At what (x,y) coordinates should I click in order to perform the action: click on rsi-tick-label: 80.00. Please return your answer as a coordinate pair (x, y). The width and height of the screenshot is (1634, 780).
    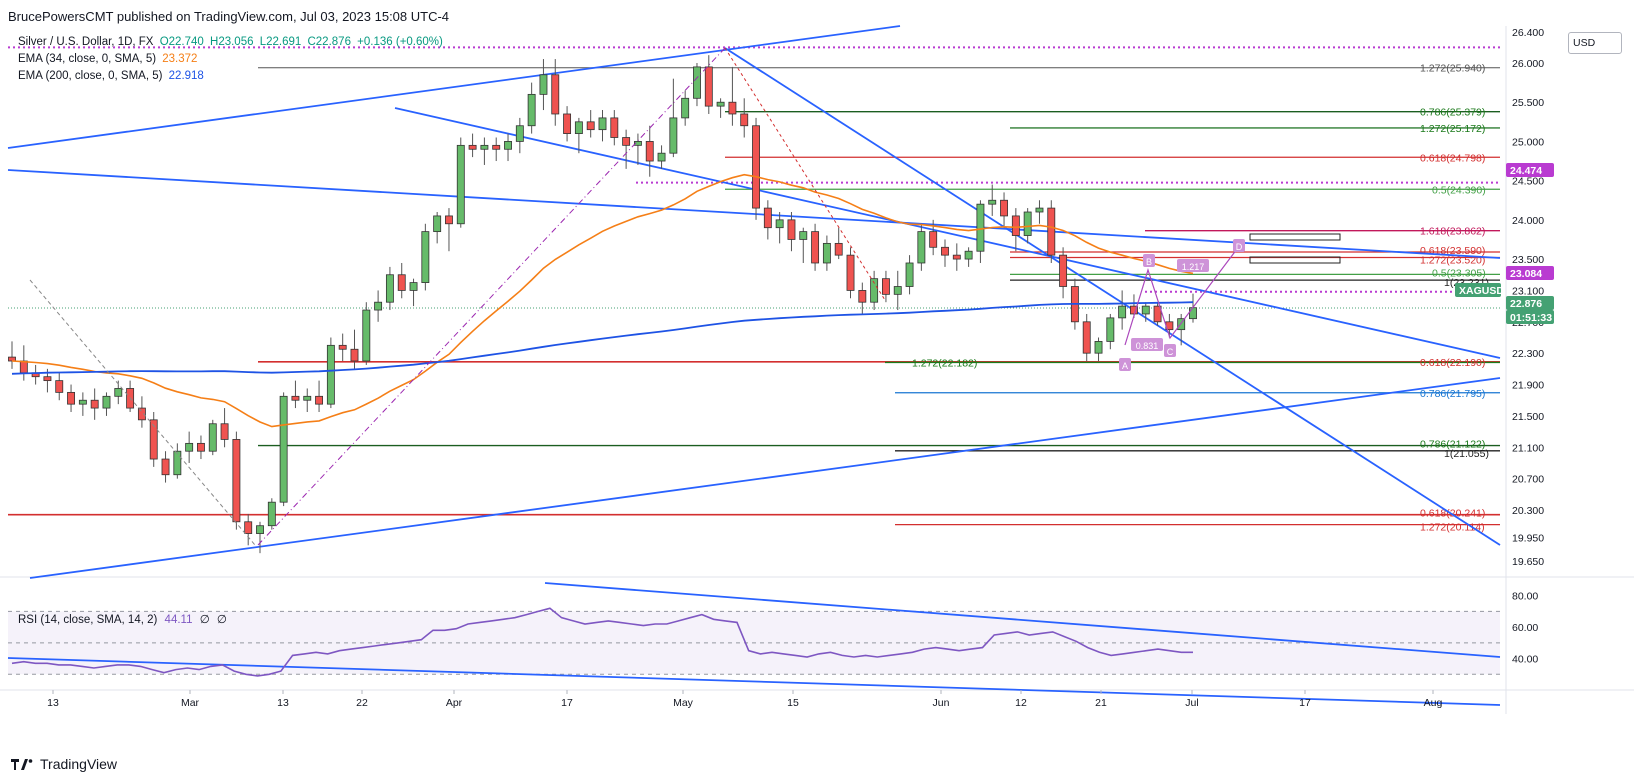
    Looking at the image, I should click on (1525, 597).